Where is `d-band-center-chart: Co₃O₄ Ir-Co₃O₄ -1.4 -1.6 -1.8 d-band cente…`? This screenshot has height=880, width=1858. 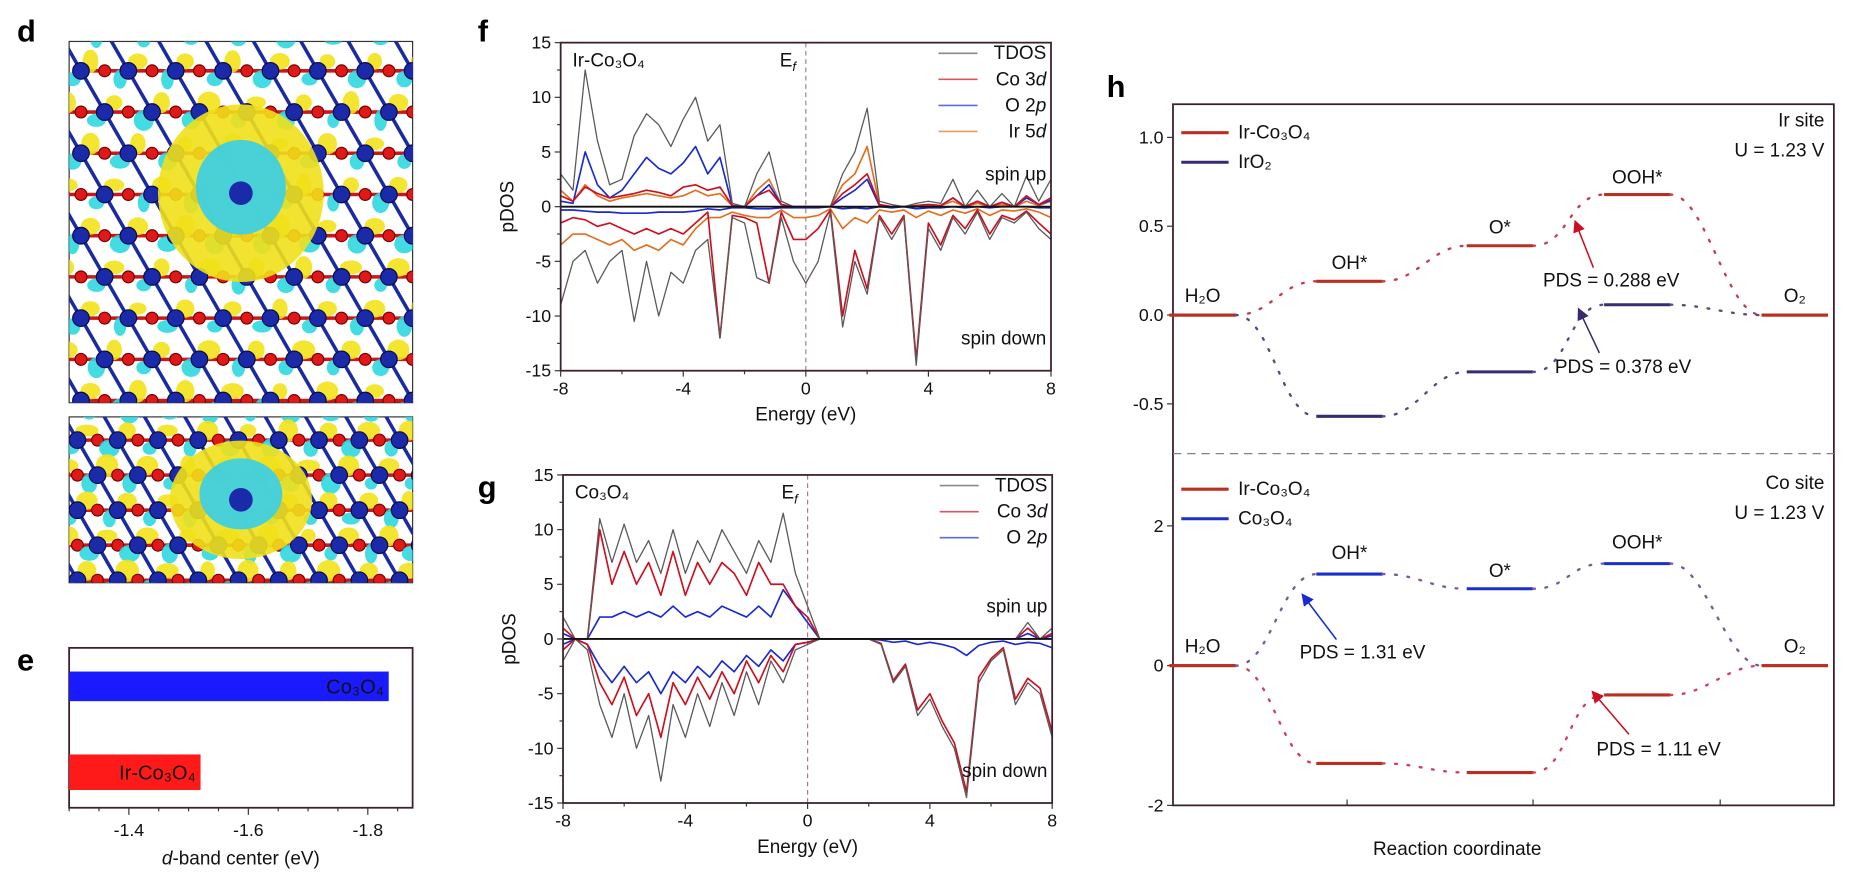 d-band-center-chart: Co₃O₄ Ir-Co₃O₄ -1.4 -1.6 -1.8 d-band cente… is located at coordinates (241, 758).